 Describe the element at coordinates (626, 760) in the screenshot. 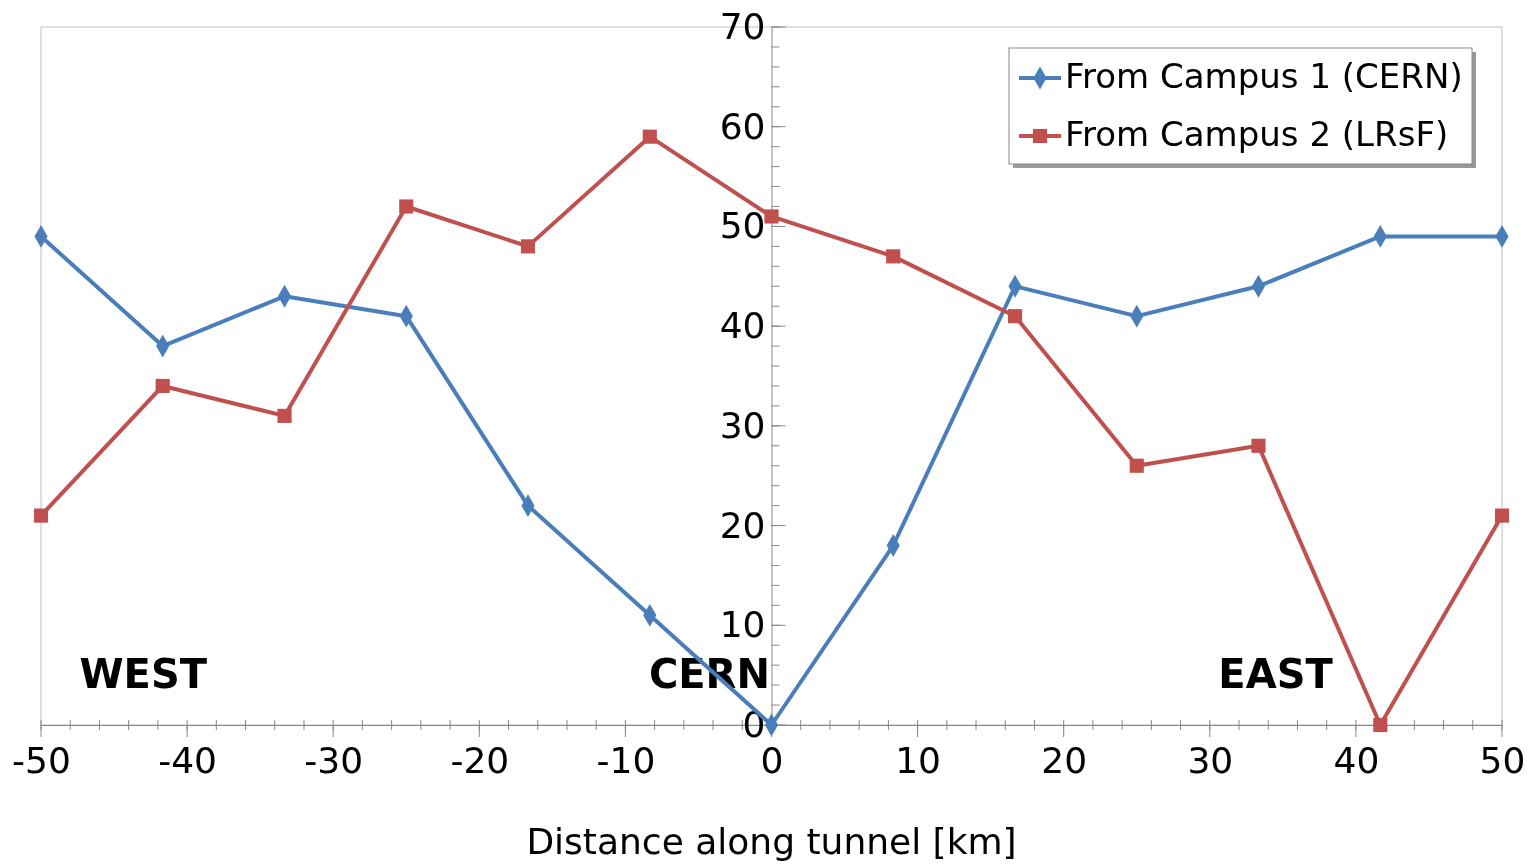

I see `x-tick-label: -10` at that location.